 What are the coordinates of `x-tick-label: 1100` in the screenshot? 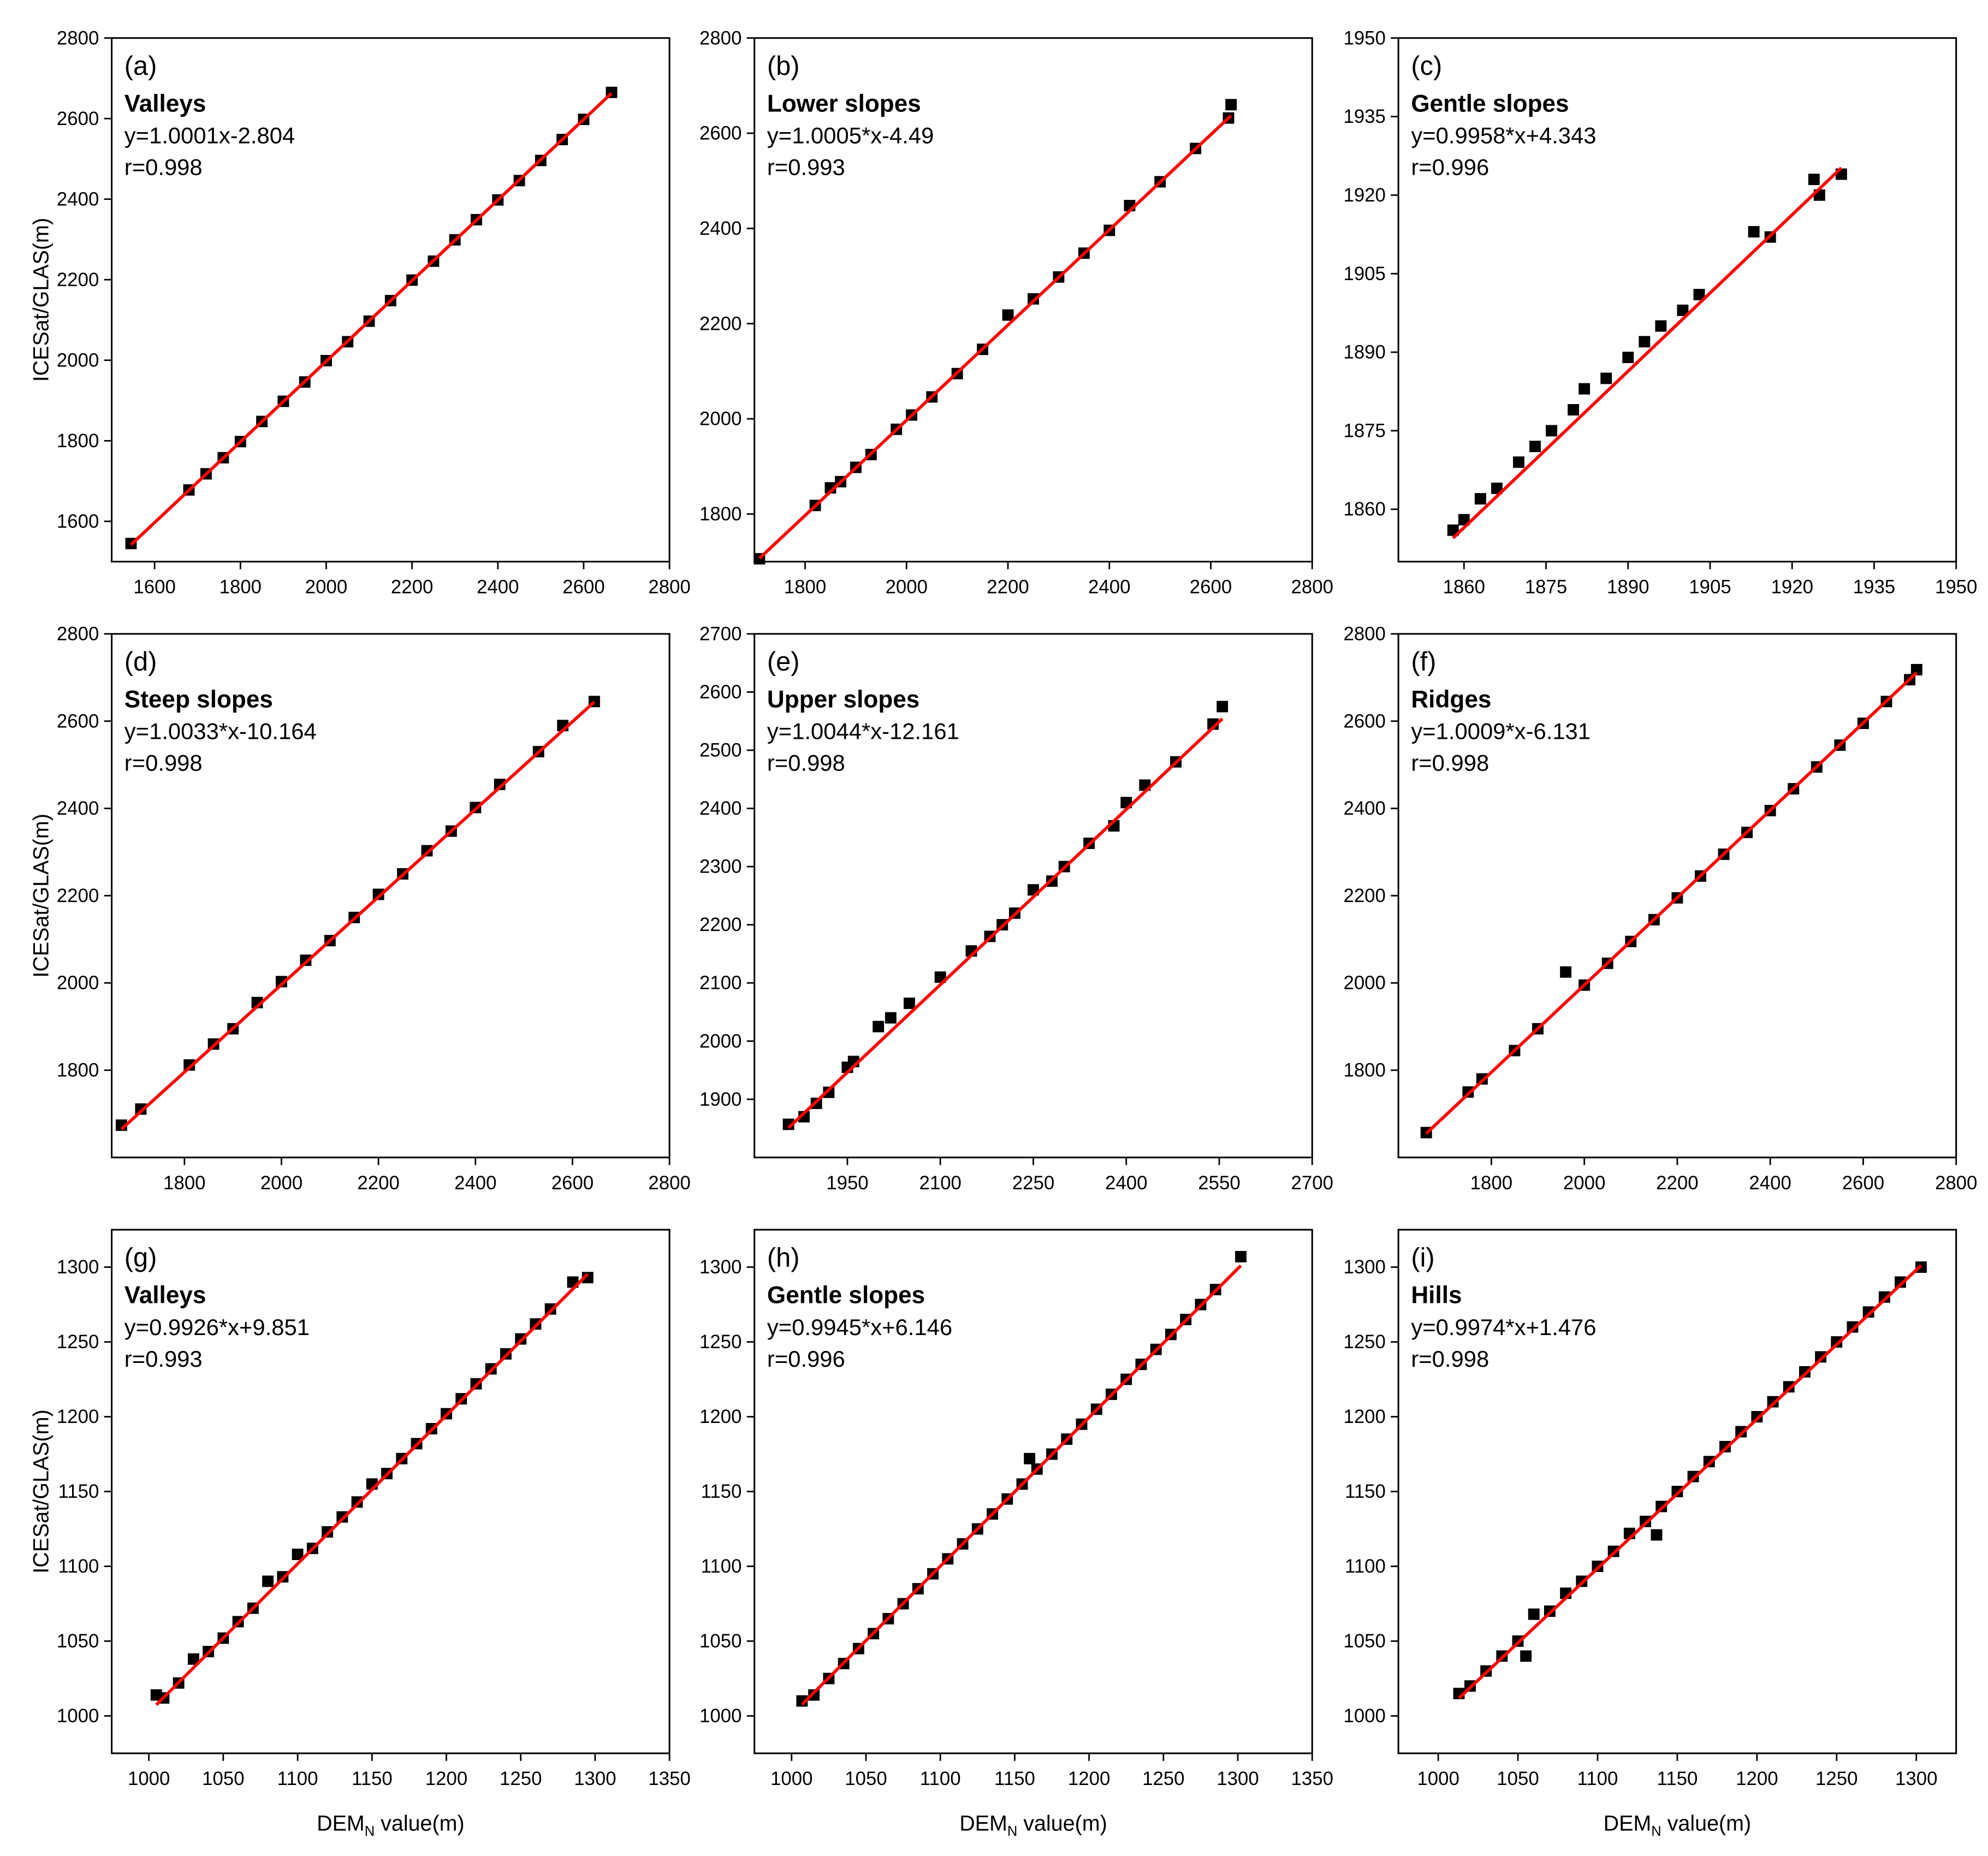 It's located at (940, 1778).